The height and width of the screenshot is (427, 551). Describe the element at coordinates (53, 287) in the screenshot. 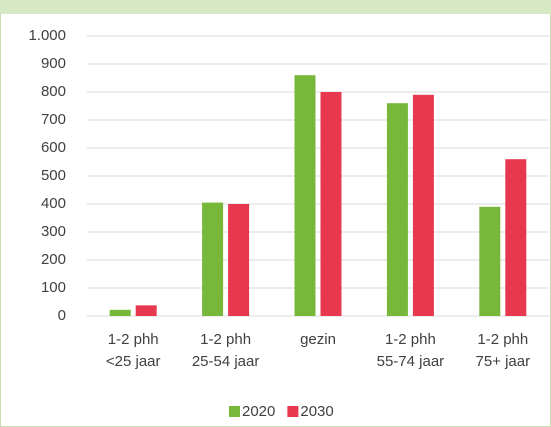

I see `y-tick-label: 100` at that location.